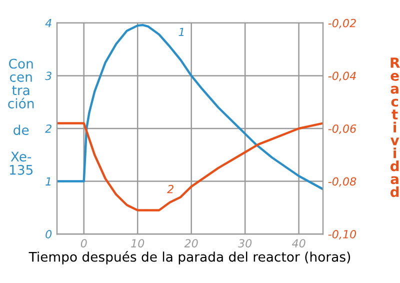  Describe the element at coordinates (49, 234) in the screenshot. I see `y-tick-label: 0` at that location.